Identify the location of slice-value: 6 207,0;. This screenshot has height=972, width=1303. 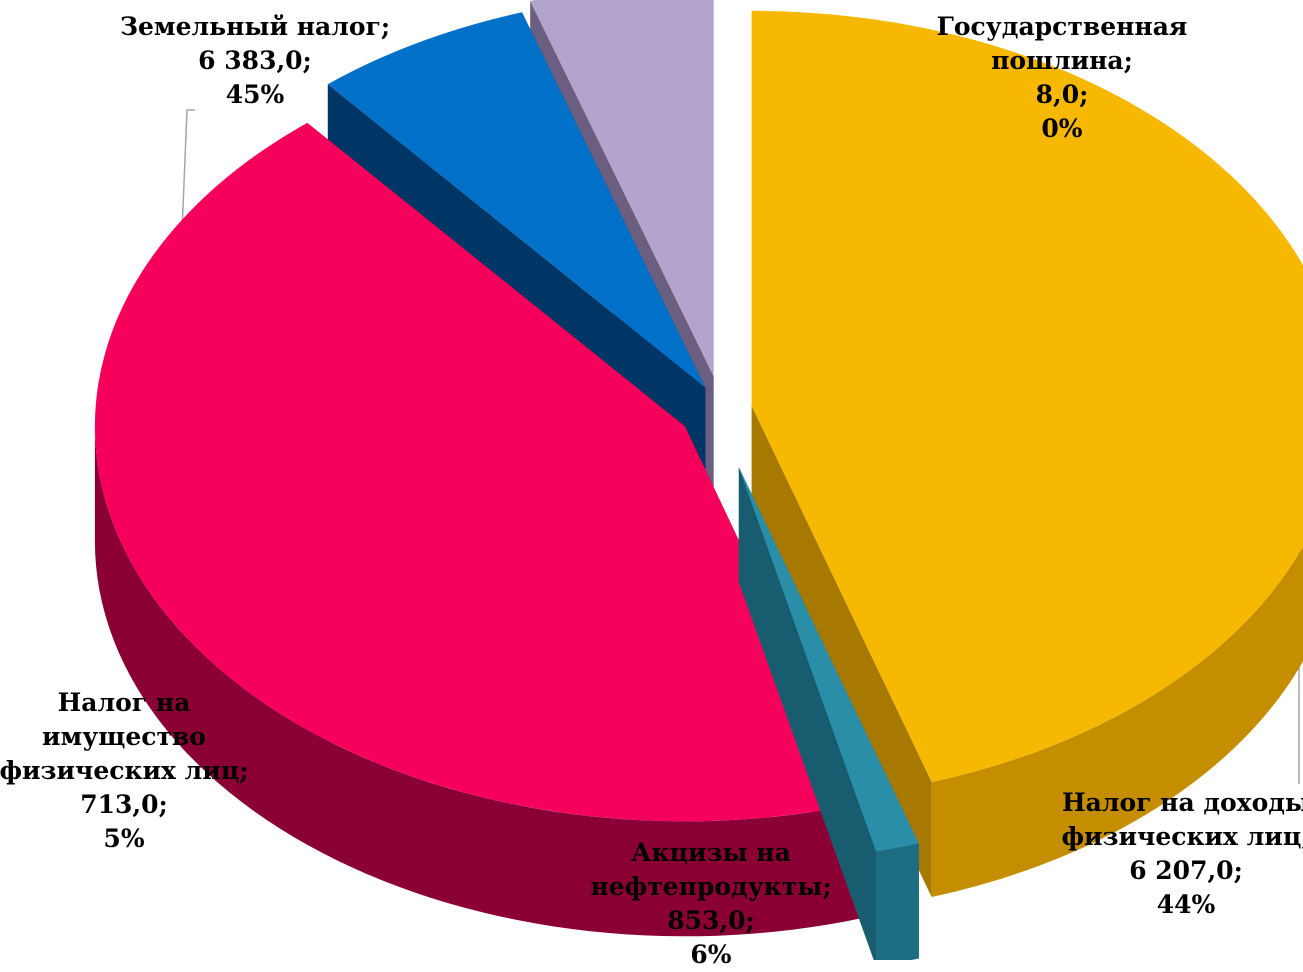
(1186, 870).